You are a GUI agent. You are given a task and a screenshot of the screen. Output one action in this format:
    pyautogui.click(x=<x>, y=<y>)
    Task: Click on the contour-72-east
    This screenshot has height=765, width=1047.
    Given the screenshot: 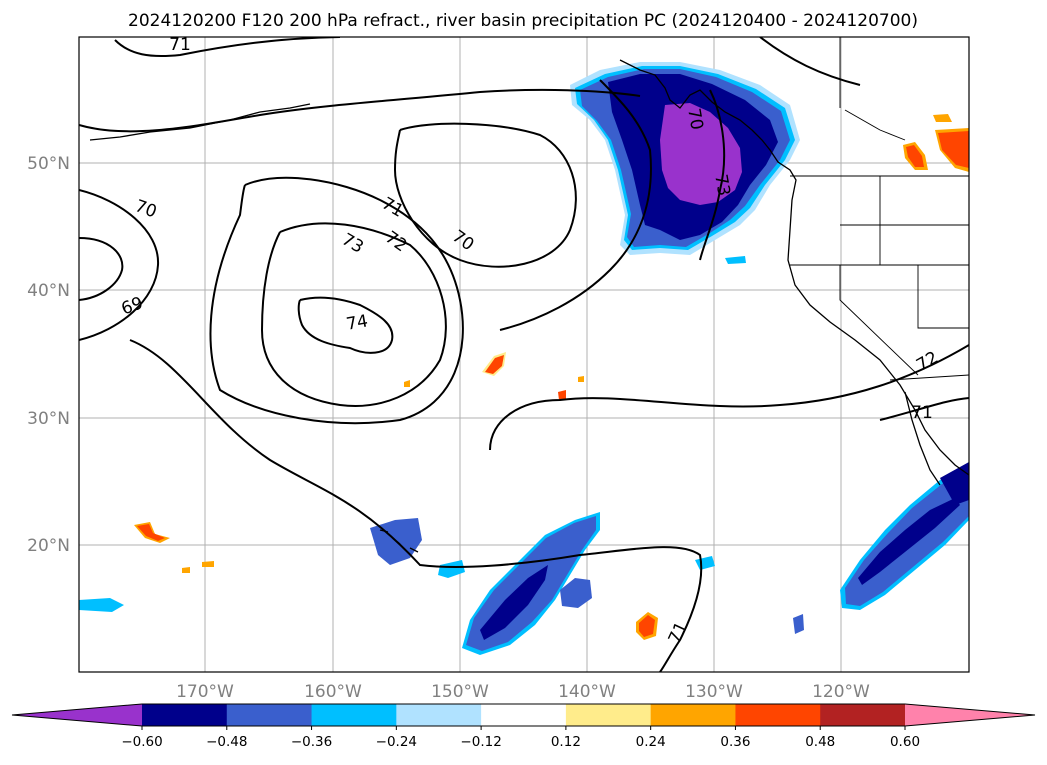 What is the action you would take?
    pyautogui.click(x=729, y=397)
    